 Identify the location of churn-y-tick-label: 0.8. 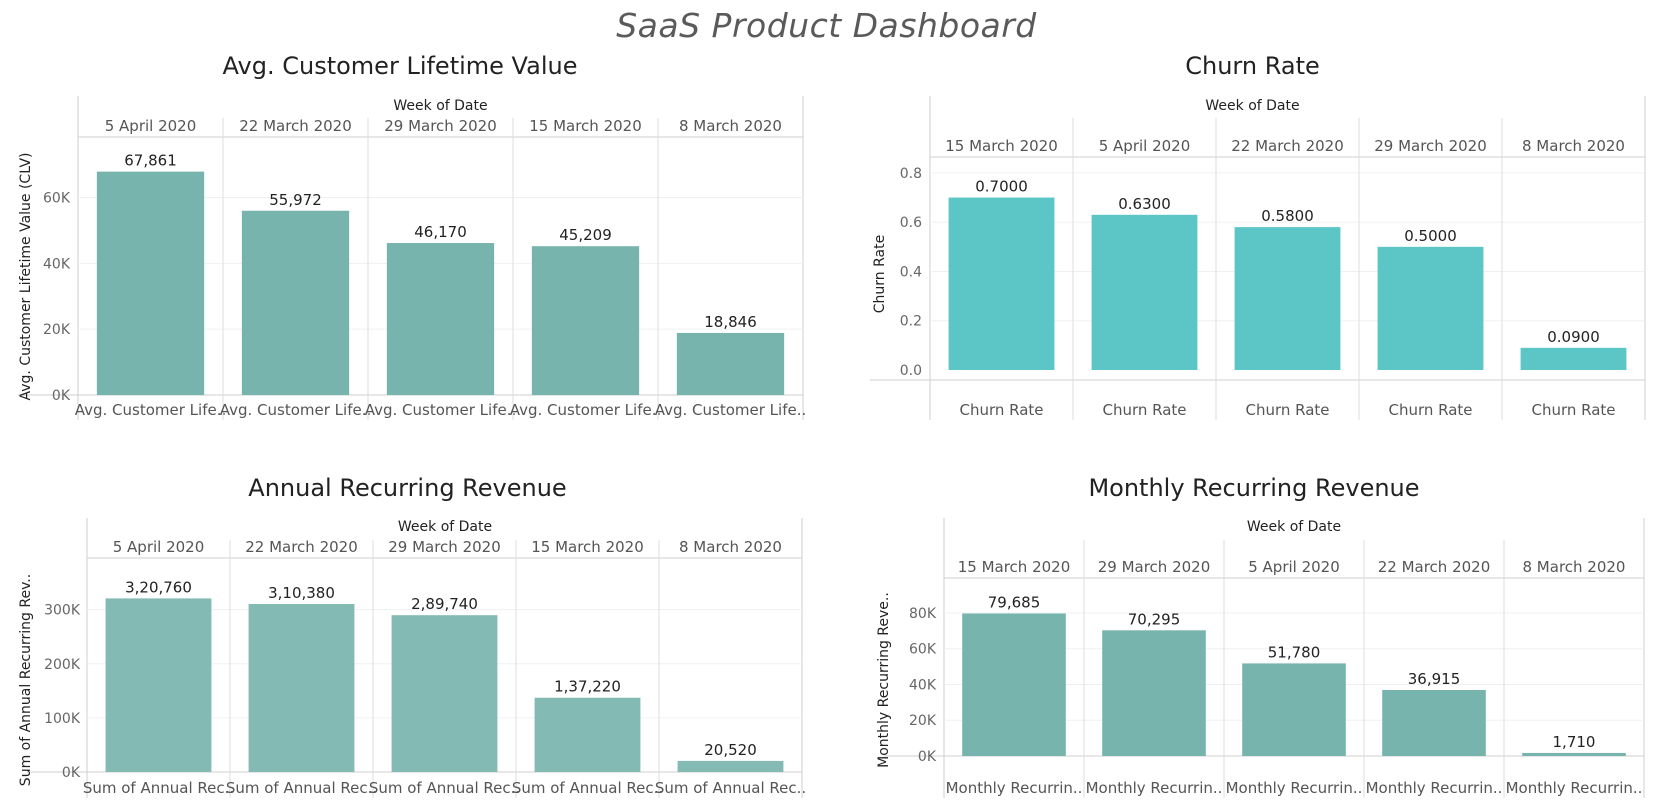
(911, 174).